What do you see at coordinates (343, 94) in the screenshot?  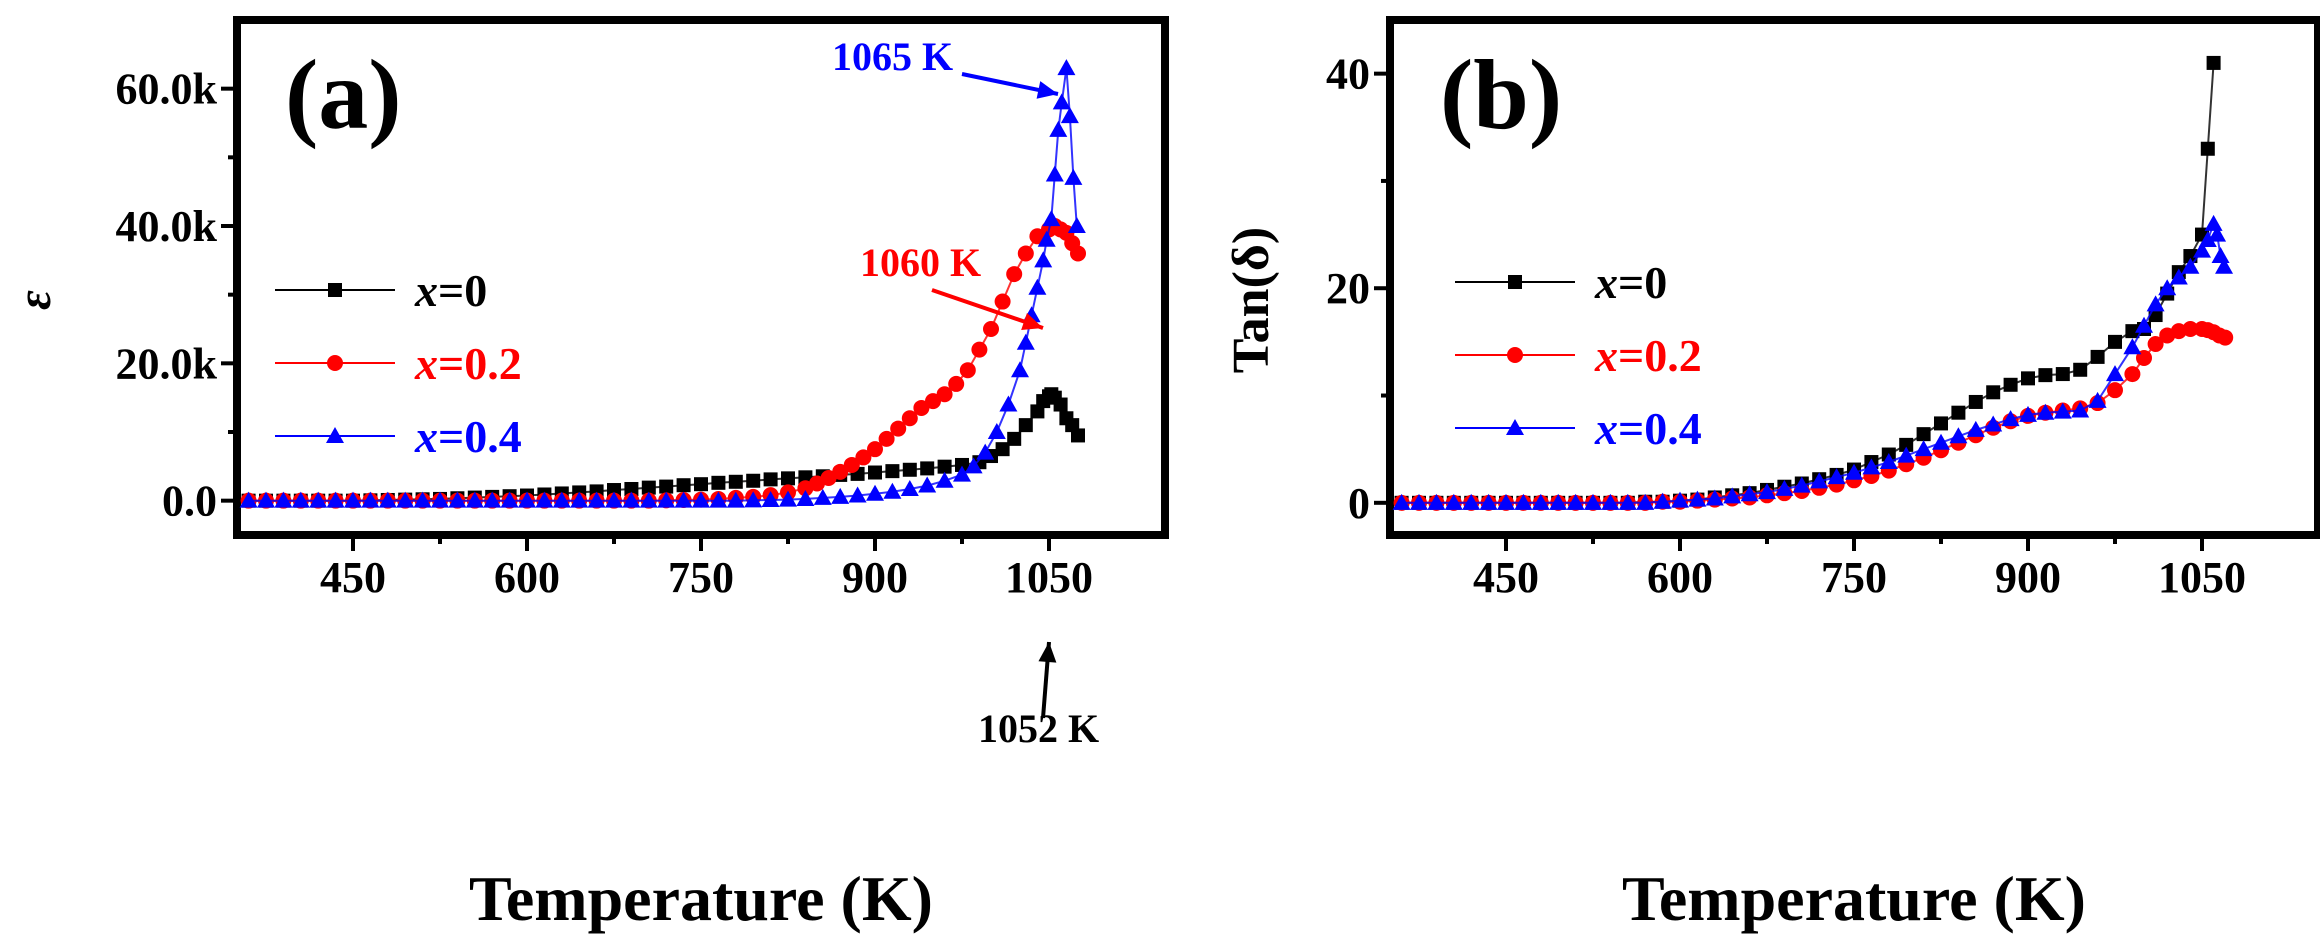 I see `panel-label: (a)` at bounding box center [343, 94].